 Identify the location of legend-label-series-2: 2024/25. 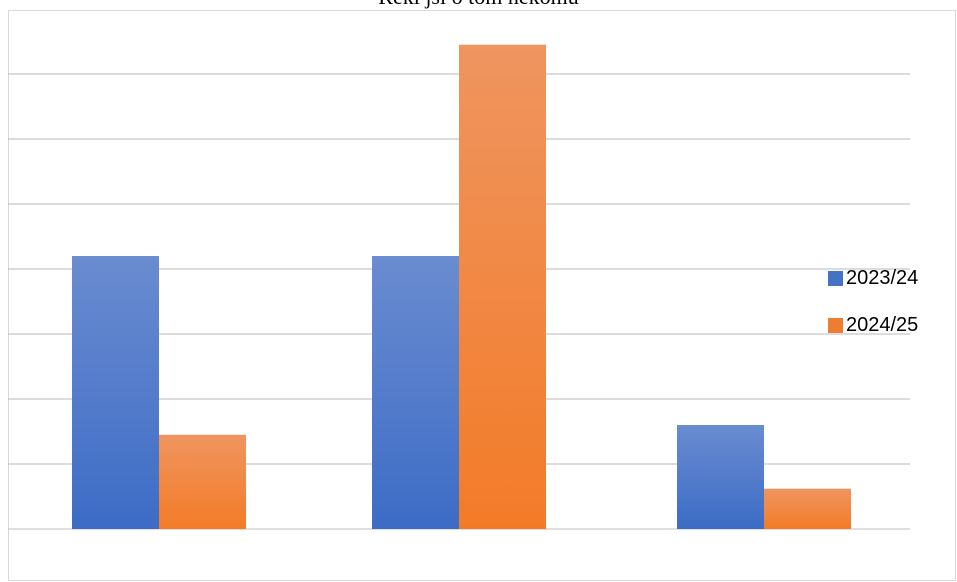
(882, 324).